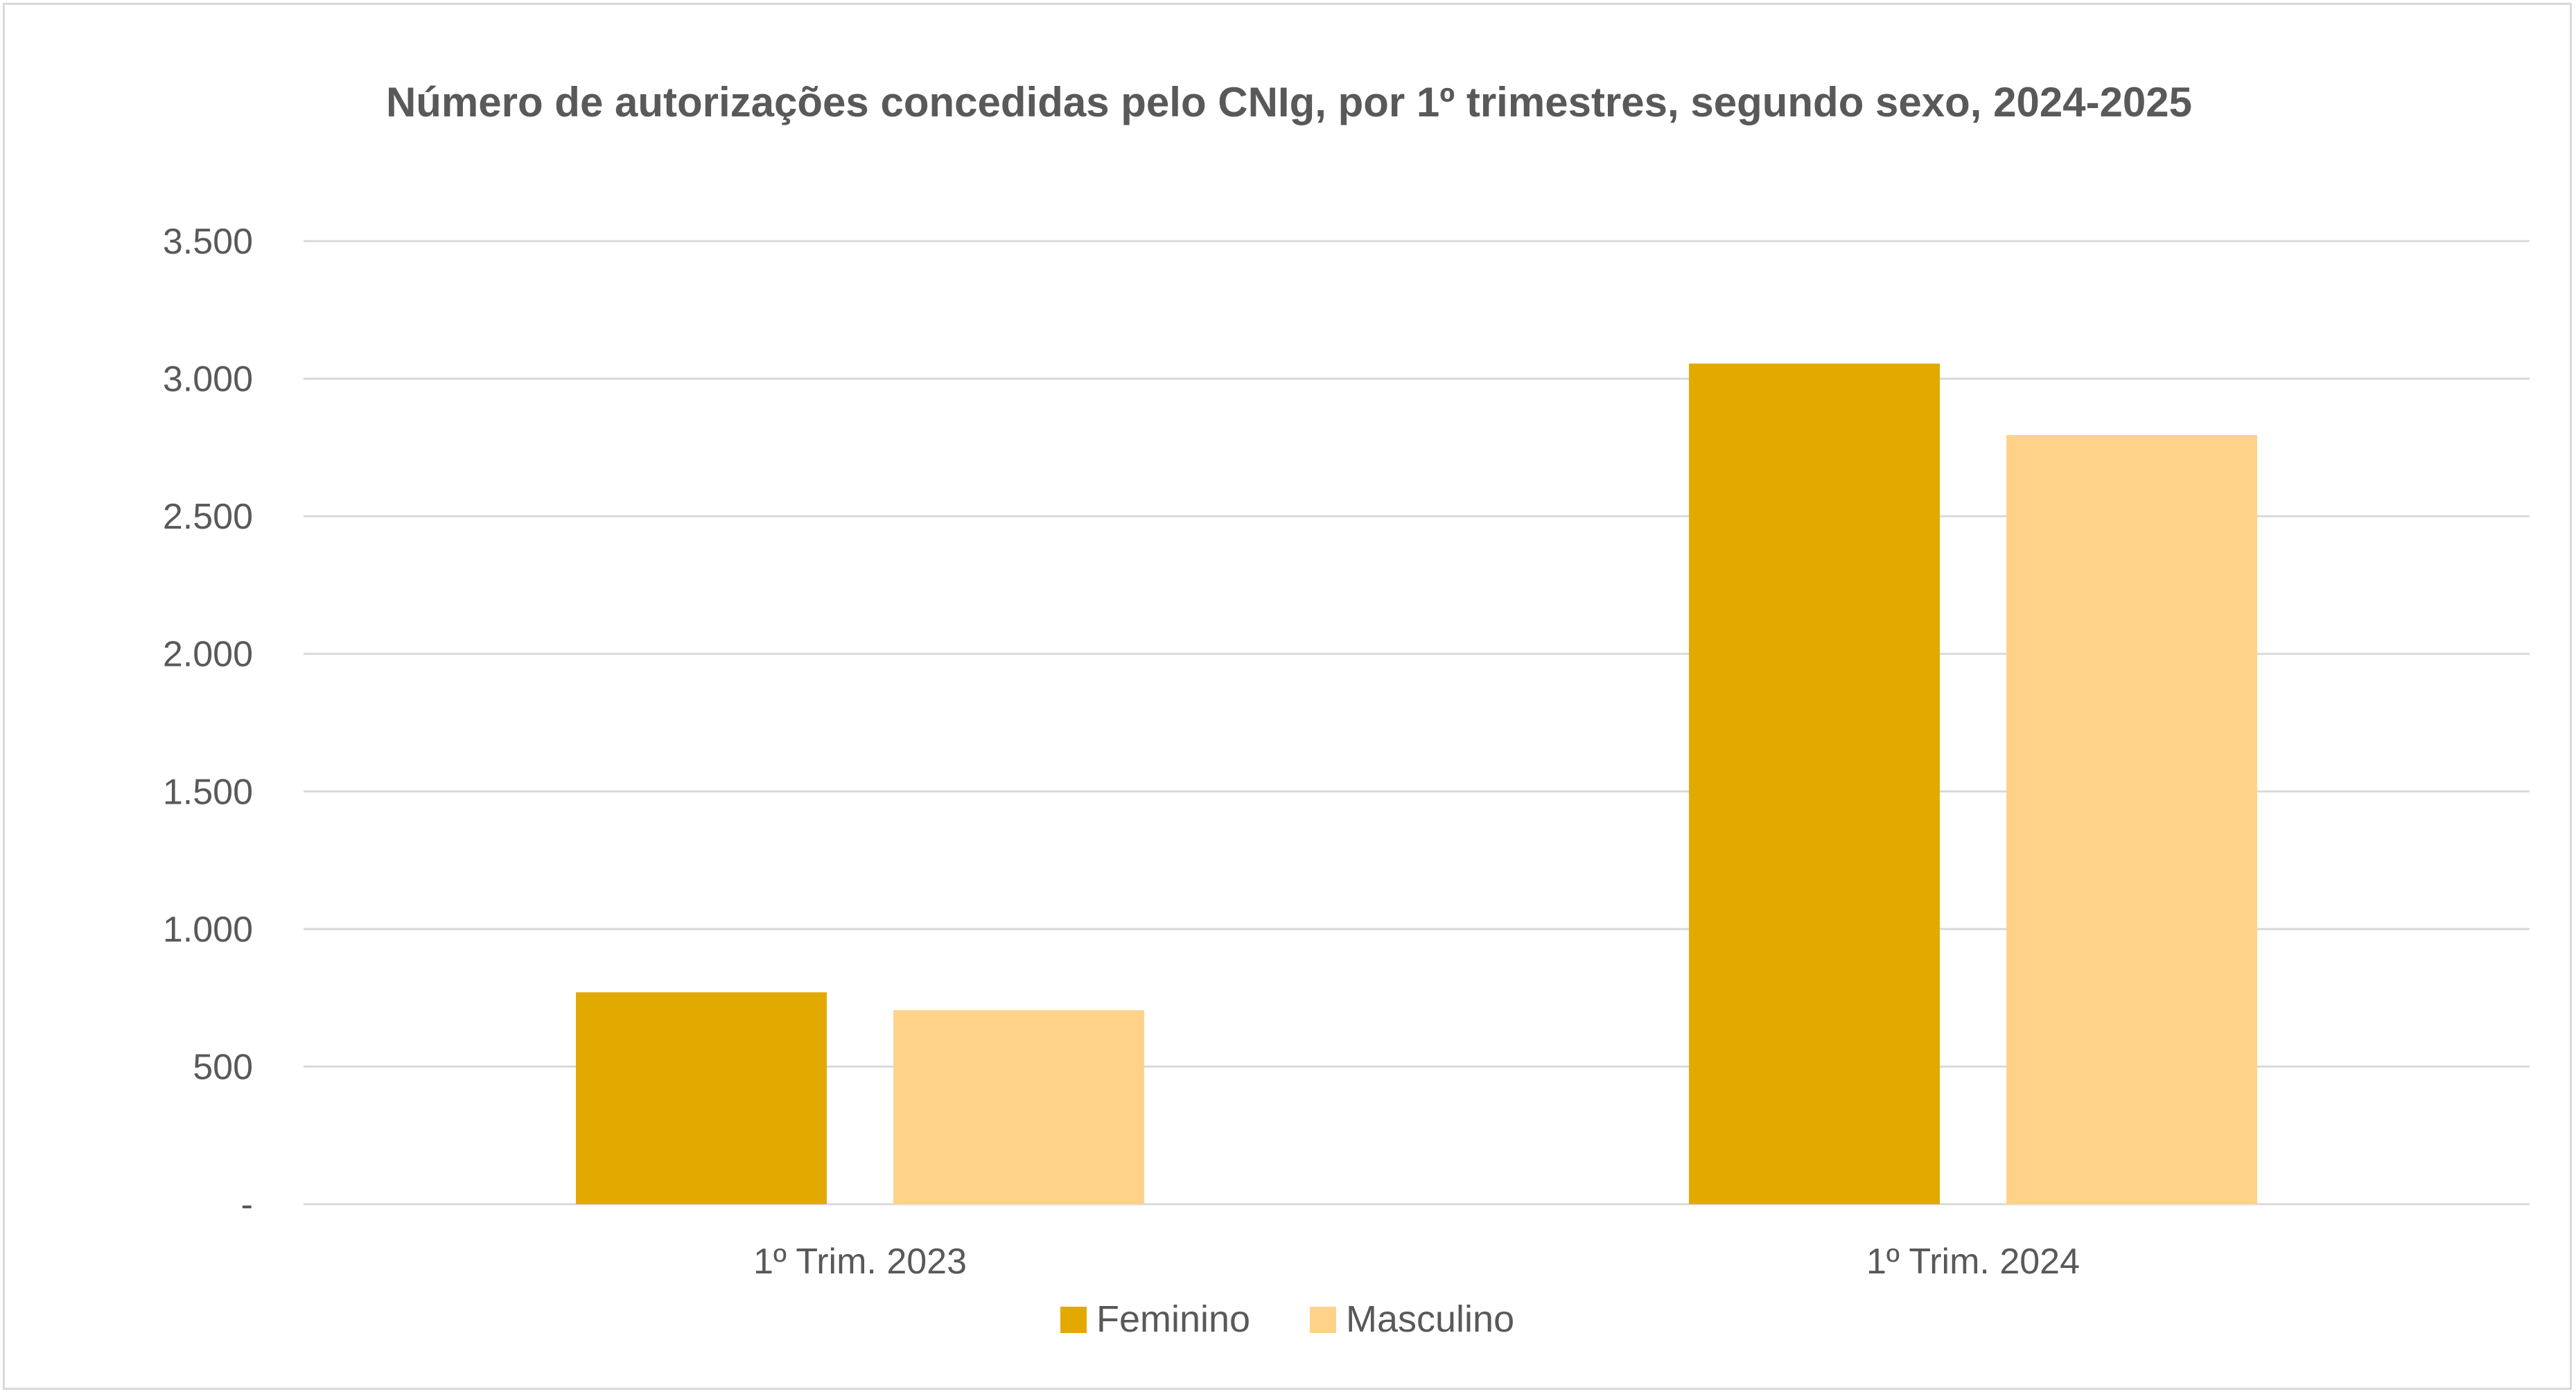 The width and height of the screenshot is (2576, 1394). Describe the element at coordinates (208, 242) in the screenshot. I see `y-tick-label: 3.500` at that location.